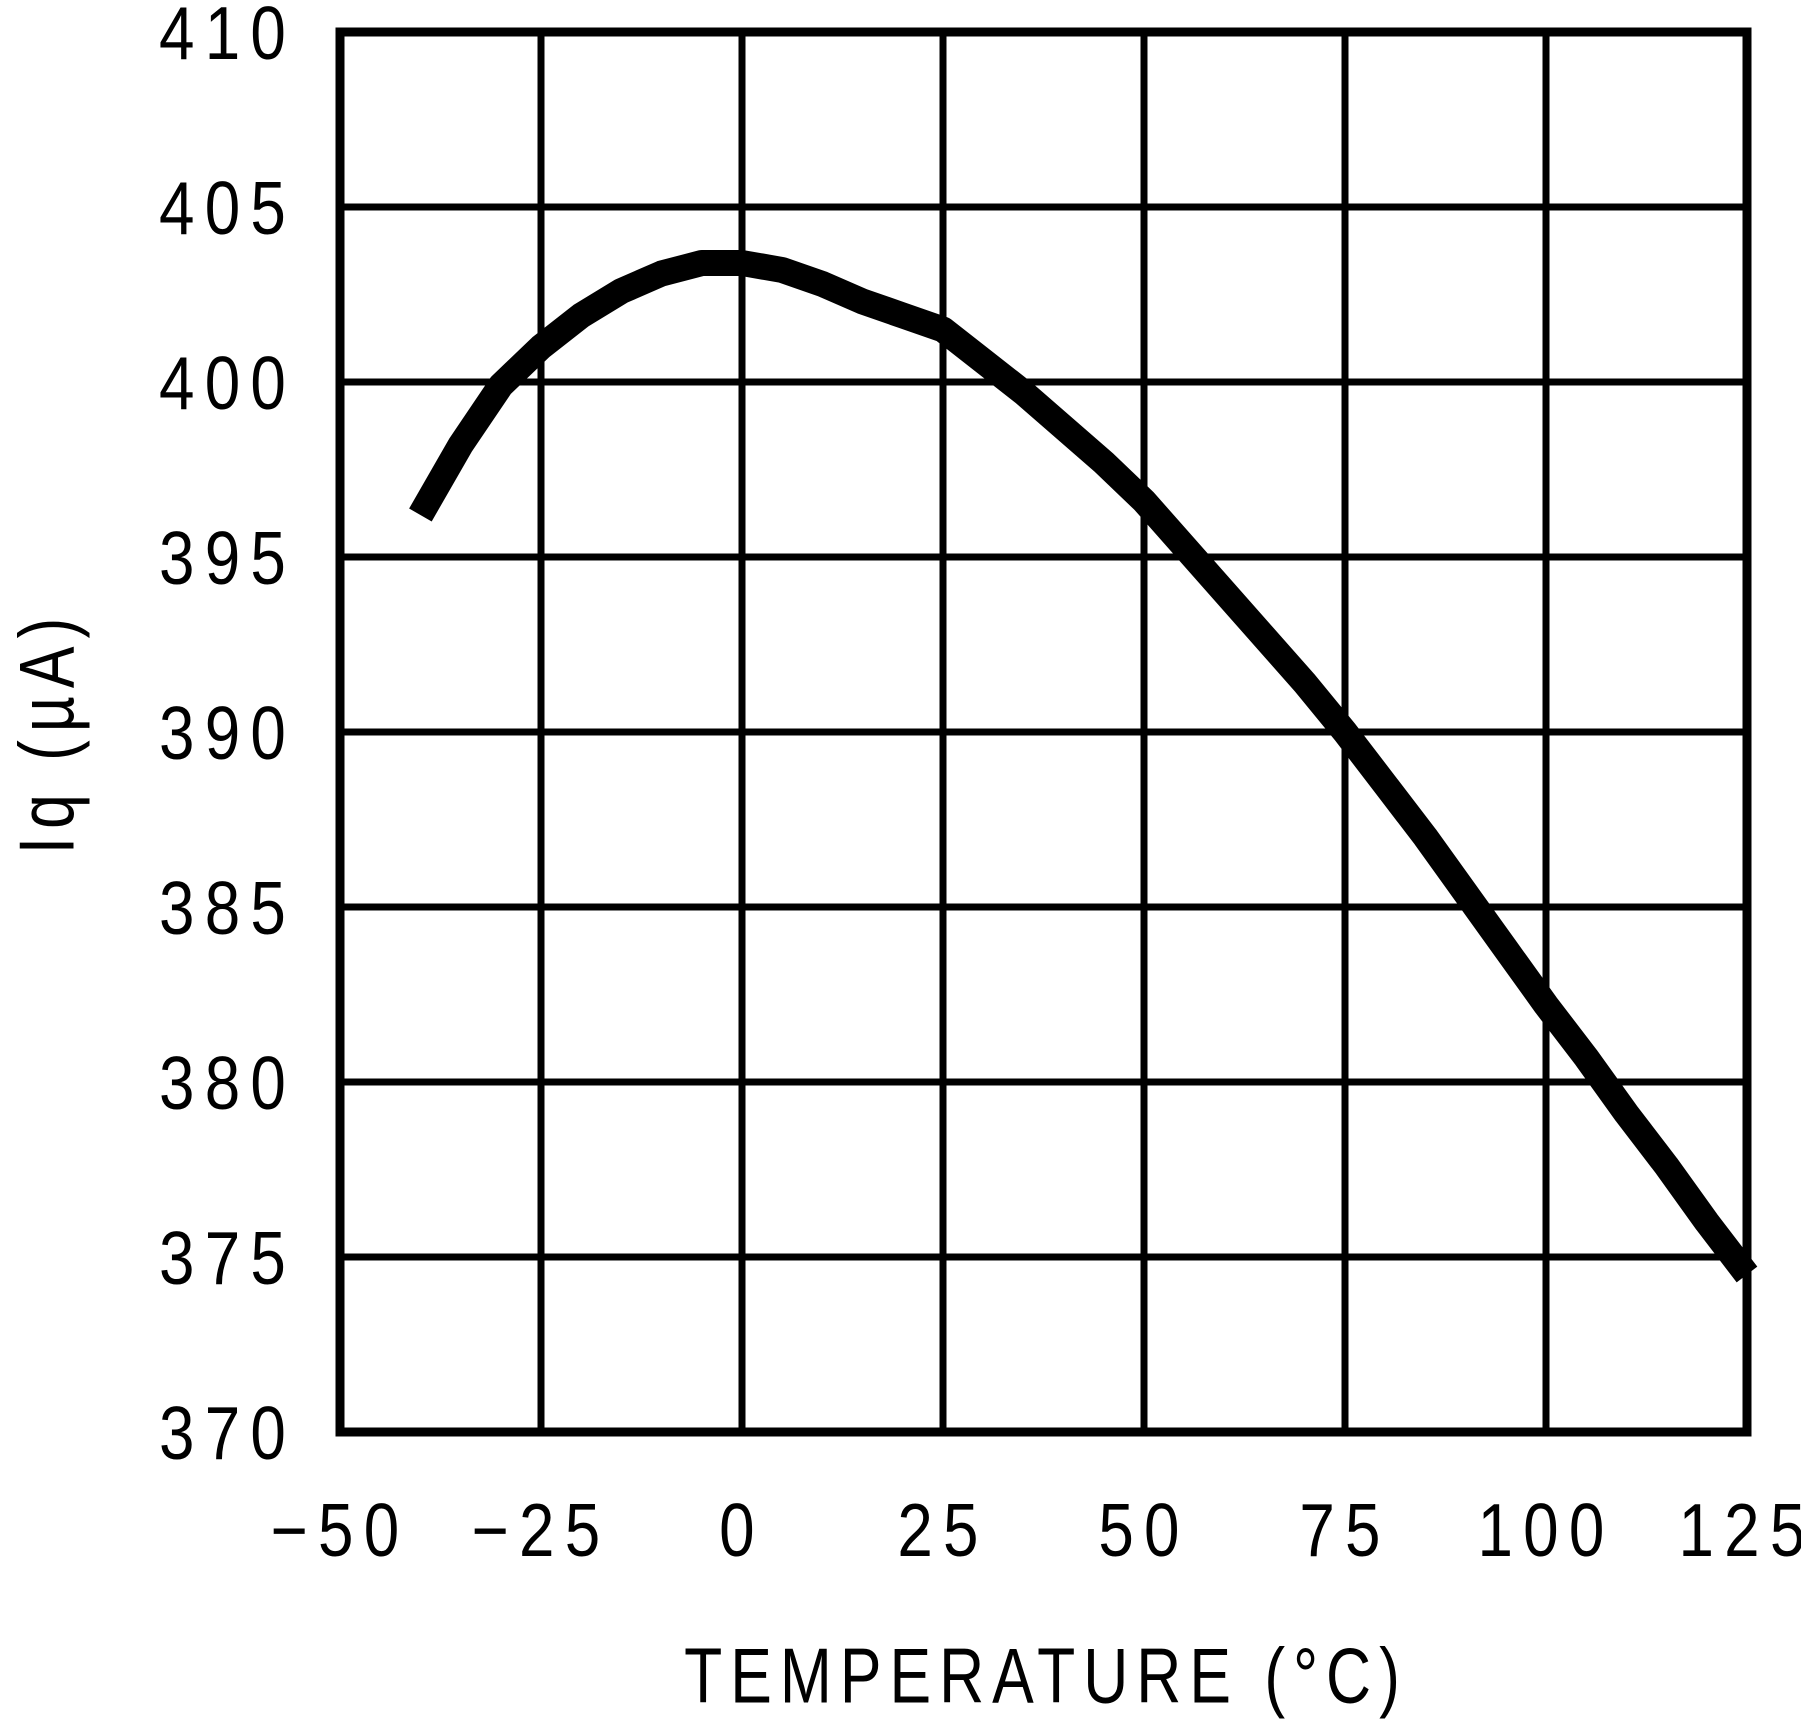 This screenshot has width=1801, height=1721. What do you see at coordinates (742, 1530) in the screenshot?
I see `x-tick-label: 0` at bounding box center [742, 1530].